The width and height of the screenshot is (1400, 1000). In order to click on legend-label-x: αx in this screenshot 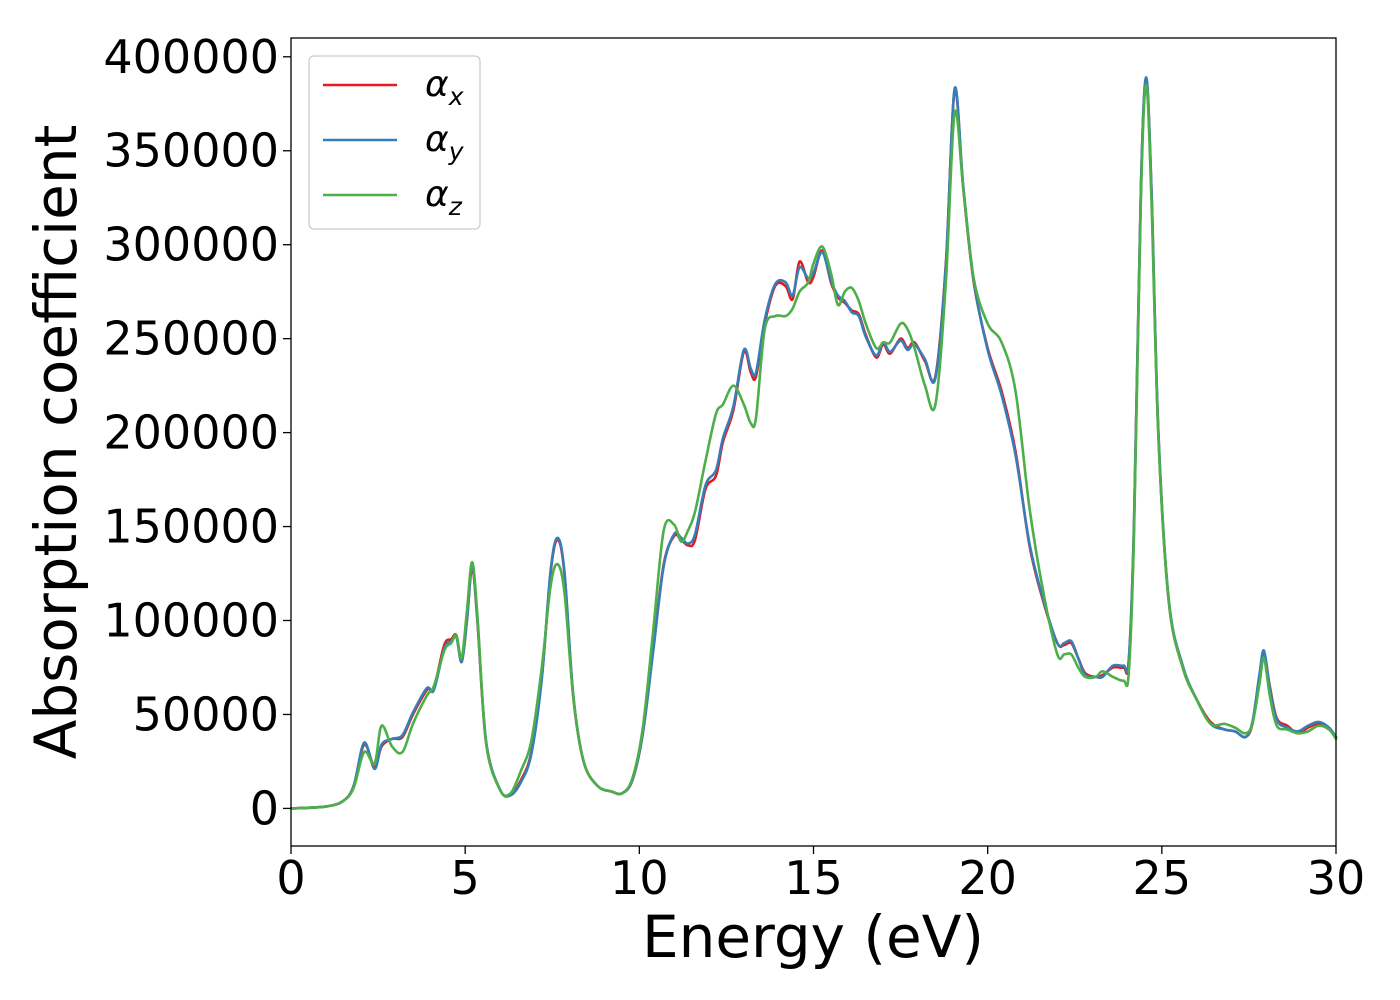, I will do `click(444, 87)`.